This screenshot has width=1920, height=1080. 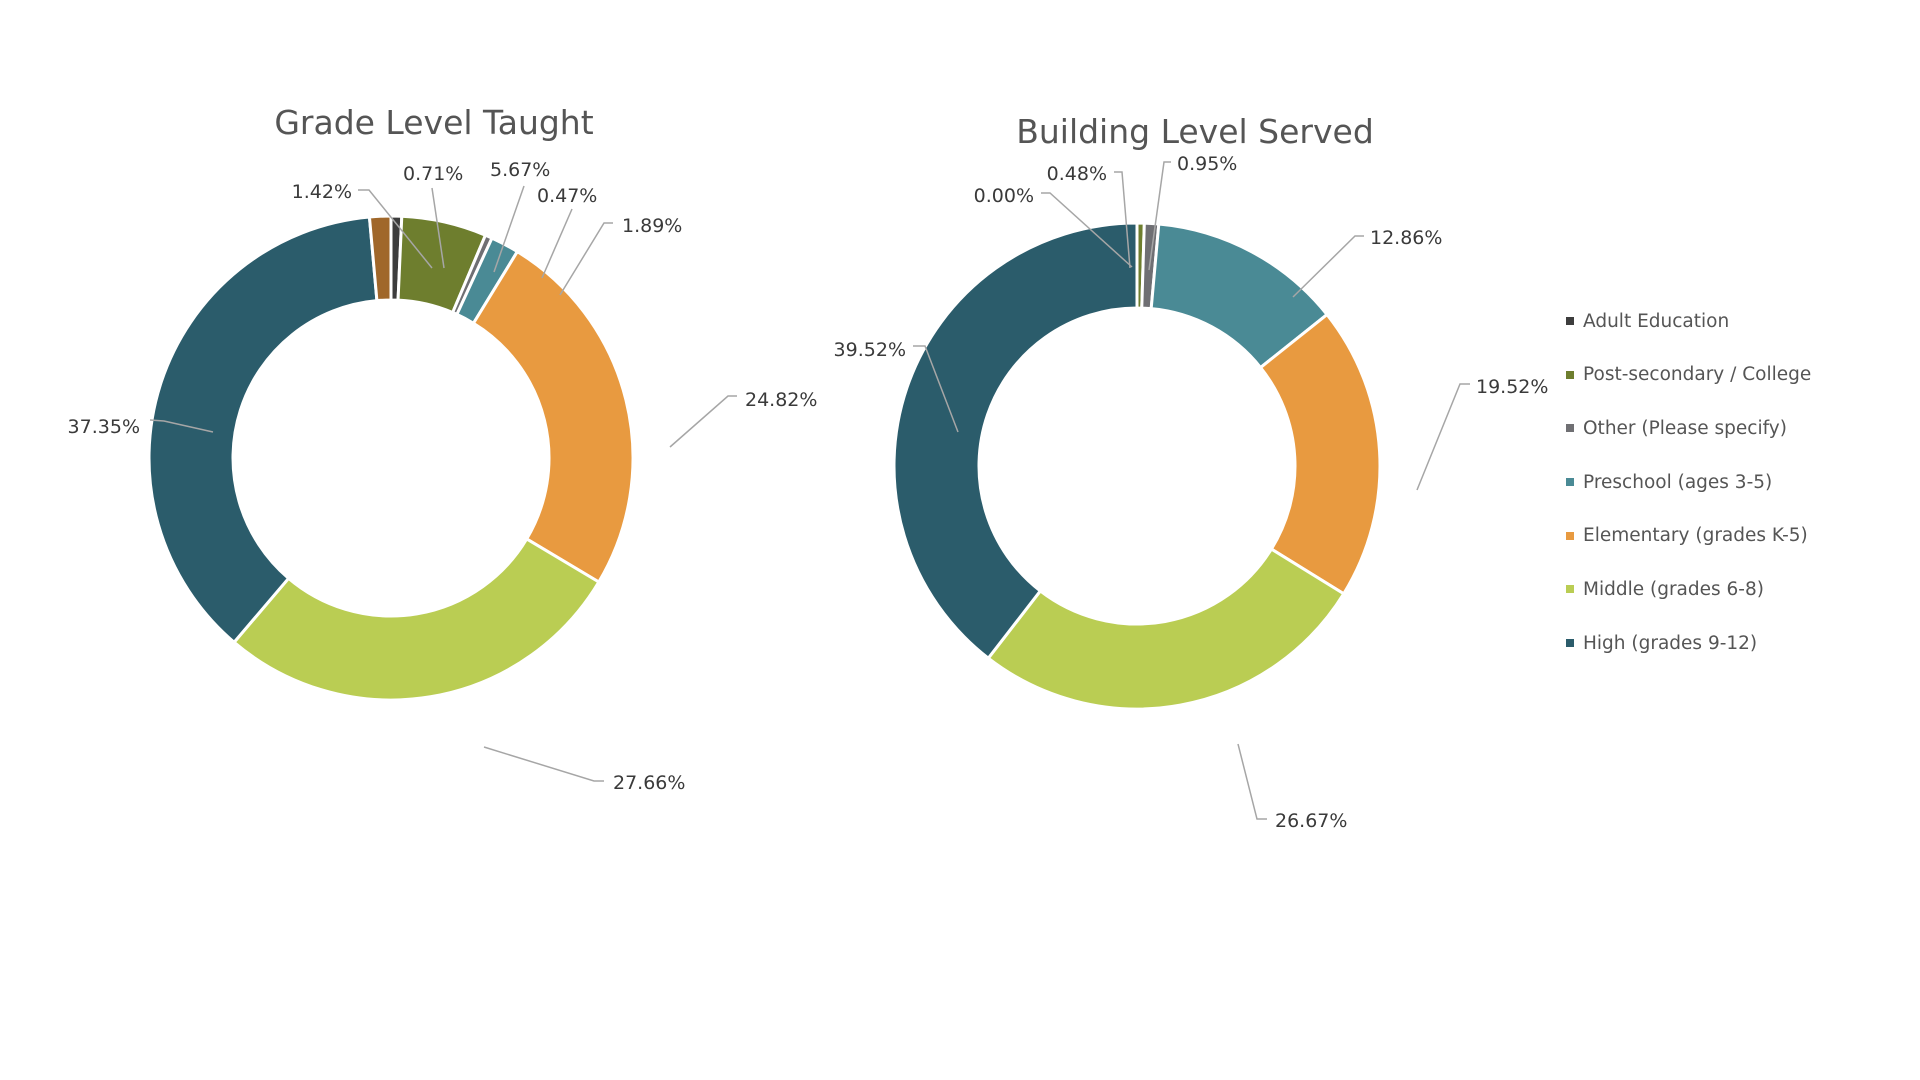 I want to click on data-label: 12.86%, so click(x=1406, y=238).